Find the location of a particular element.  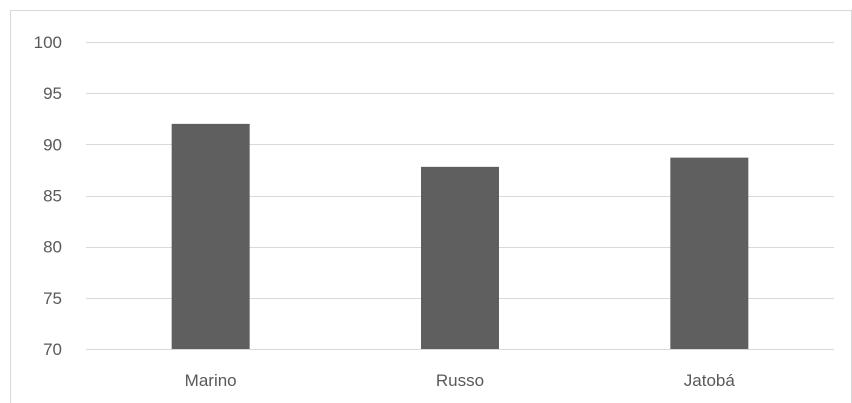

bar-jatoba is located at coordinates (709, 253).